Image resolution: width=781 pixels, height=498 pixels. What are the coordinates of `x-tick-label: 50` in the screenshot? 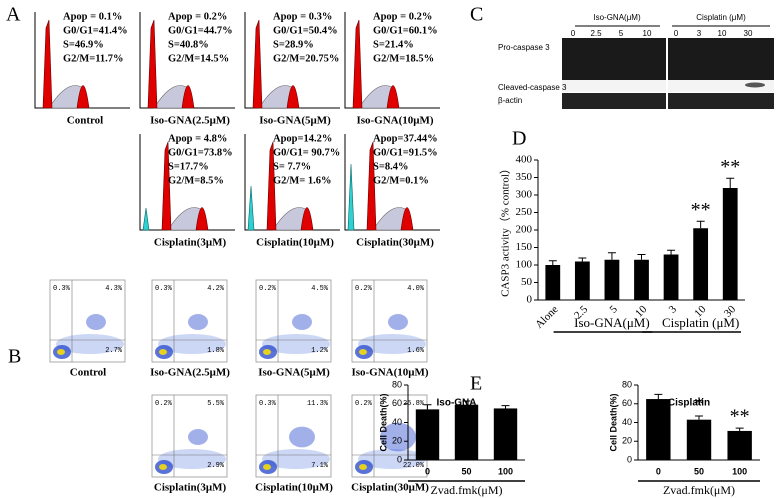 It's located at (466, 471).